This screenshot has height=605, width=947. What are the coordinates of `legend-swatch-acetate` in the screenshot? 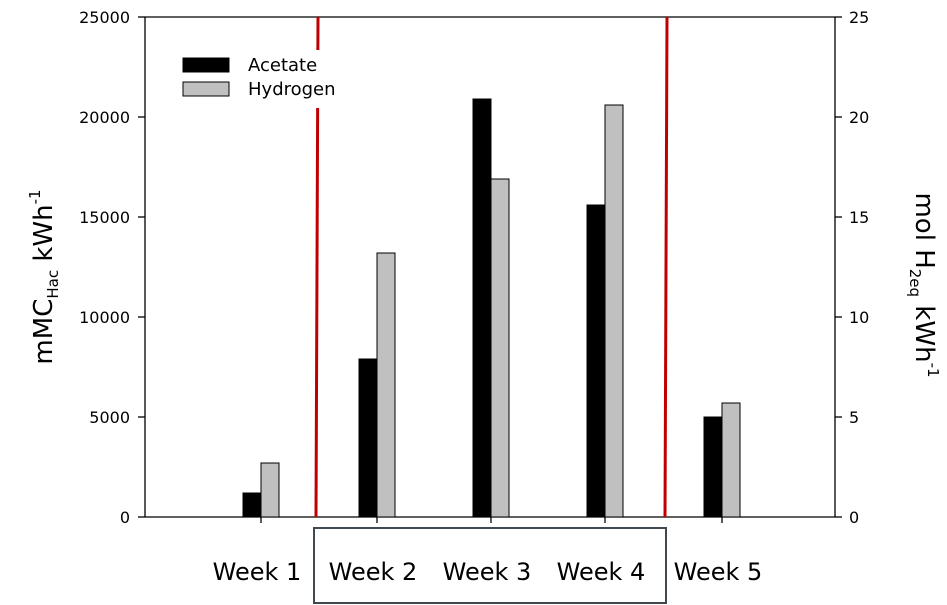 It's located at (206, 65).